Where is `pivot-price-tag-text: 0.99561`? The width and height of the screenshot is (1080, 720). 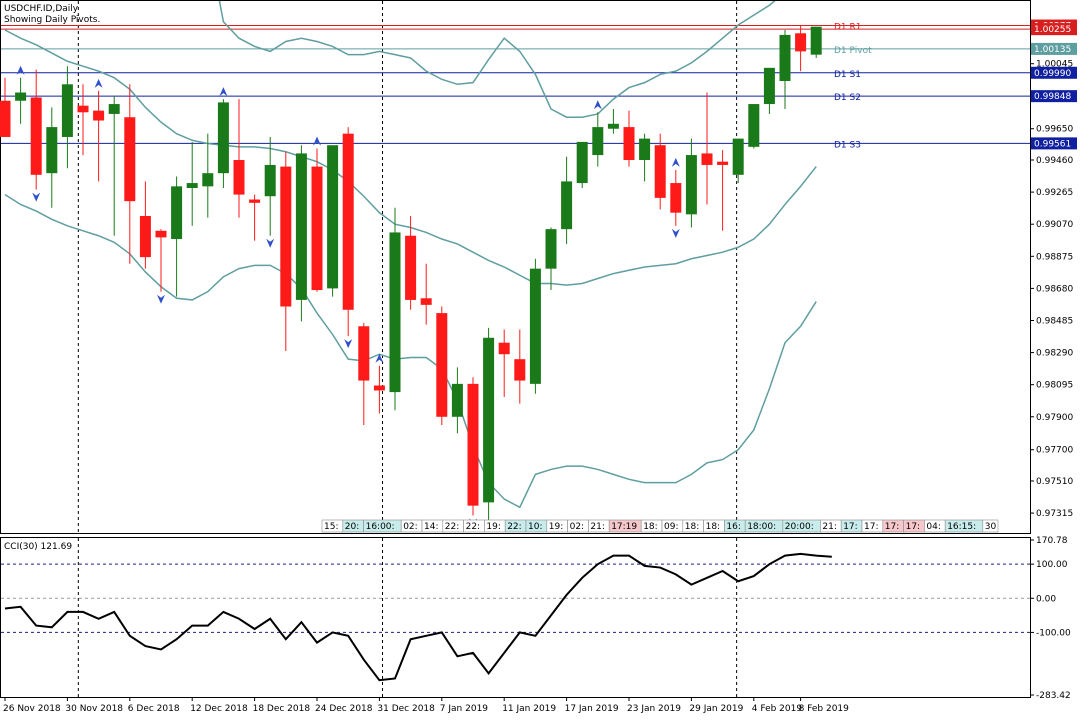
pivot-price-tag-text: 0.99561 is located at coordinates (1052, 144).